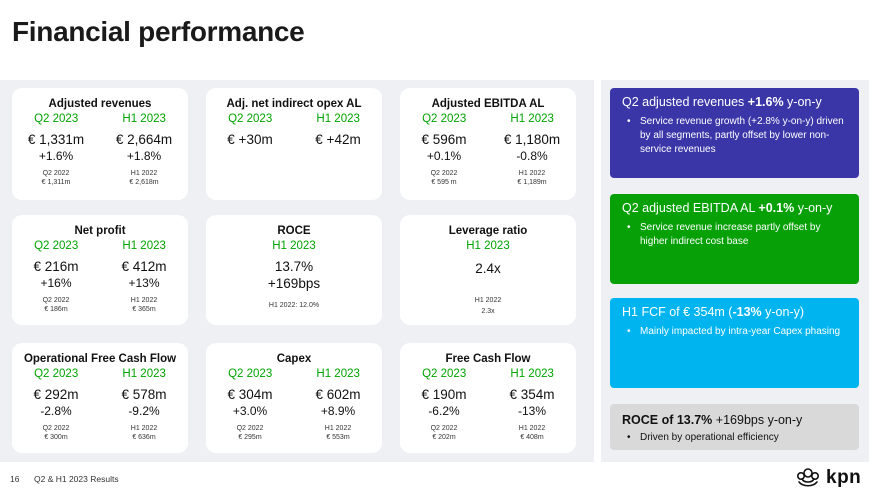 Image resolution: width=885 pixels, height=500 pixels. I want to click on prior-value-q2: € 186m, so click(56, 309).